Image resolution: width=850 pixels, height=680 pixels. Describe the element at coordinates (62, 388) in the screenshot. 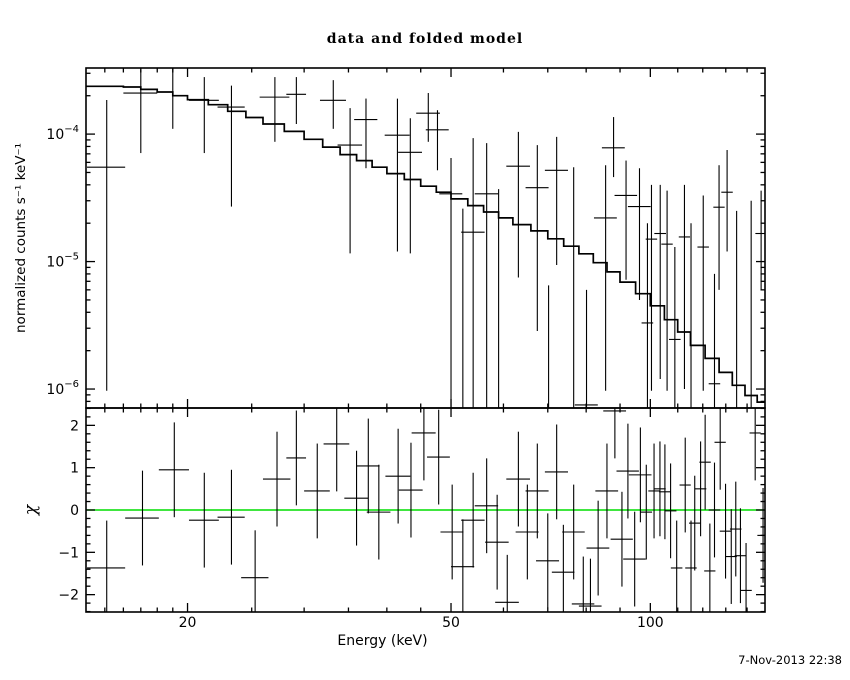

I see `y-tick-label: 10⁻⁶` at that location.